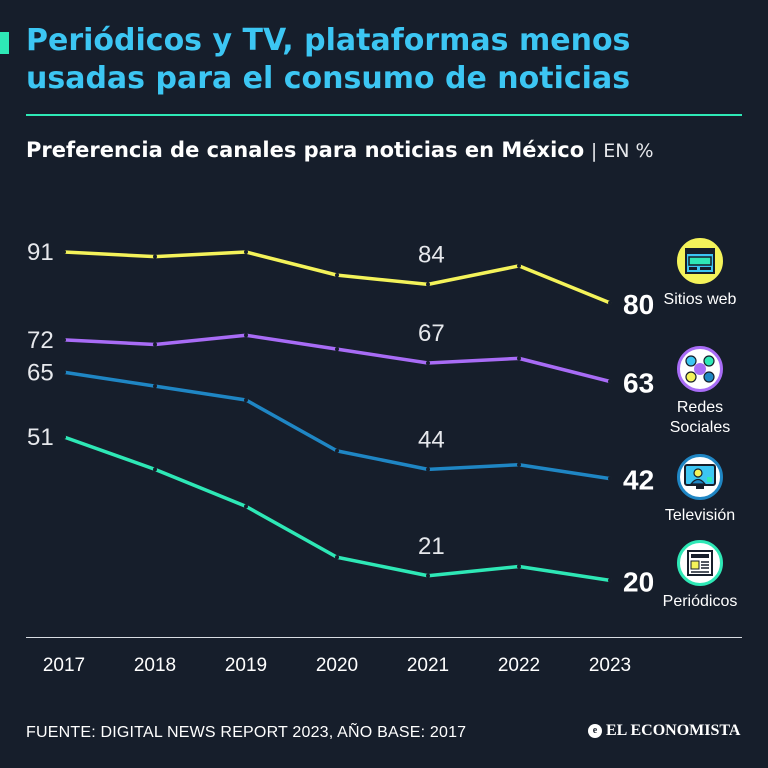  I want to click on legend-item-sitios-web: Sitios web, so click(700, 274).